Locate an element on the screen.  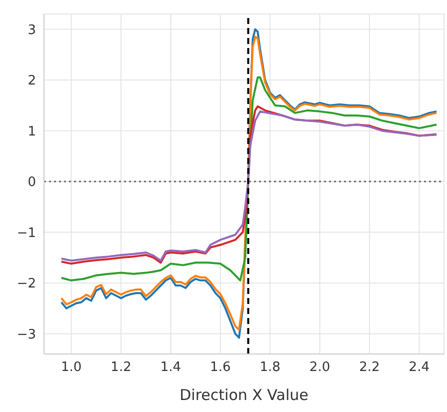
x-tick-label: 1.2 is located at coordinates (121, 368).